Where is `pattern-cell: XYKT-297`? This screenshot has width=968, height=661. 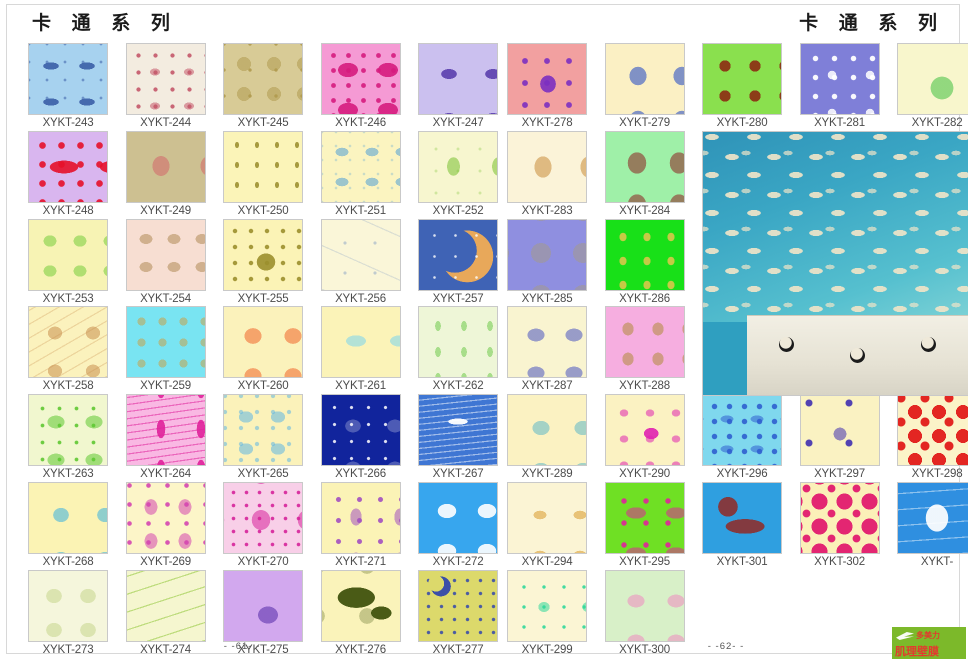
pattern-cell: XYKT-297 is located at coordinates (839, 439).